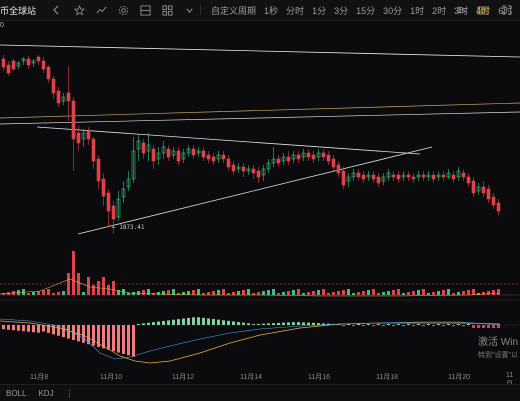  What do you see at coordinates (271, 10) in the screenshot?
I see `timeframe-tab-1: 1秒` at bounding box center [271, 10].